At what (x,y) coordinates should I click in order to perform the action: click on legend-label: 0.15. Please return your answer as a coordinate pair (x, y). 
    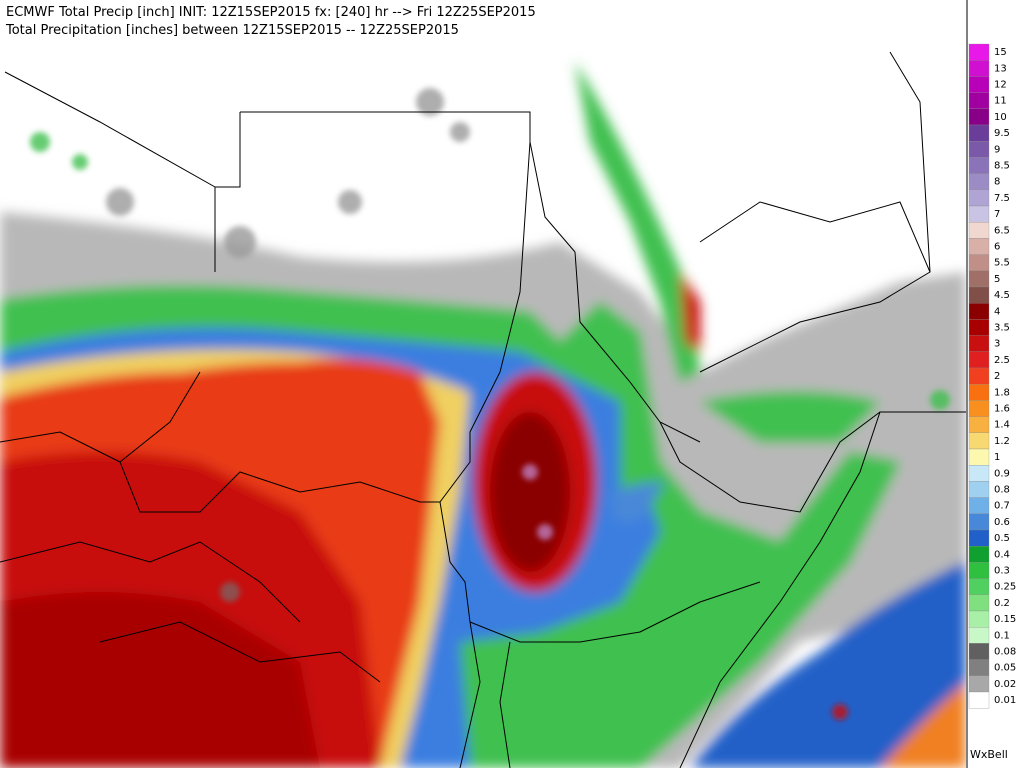
    Looking at the image, I should click on (1005, 619).